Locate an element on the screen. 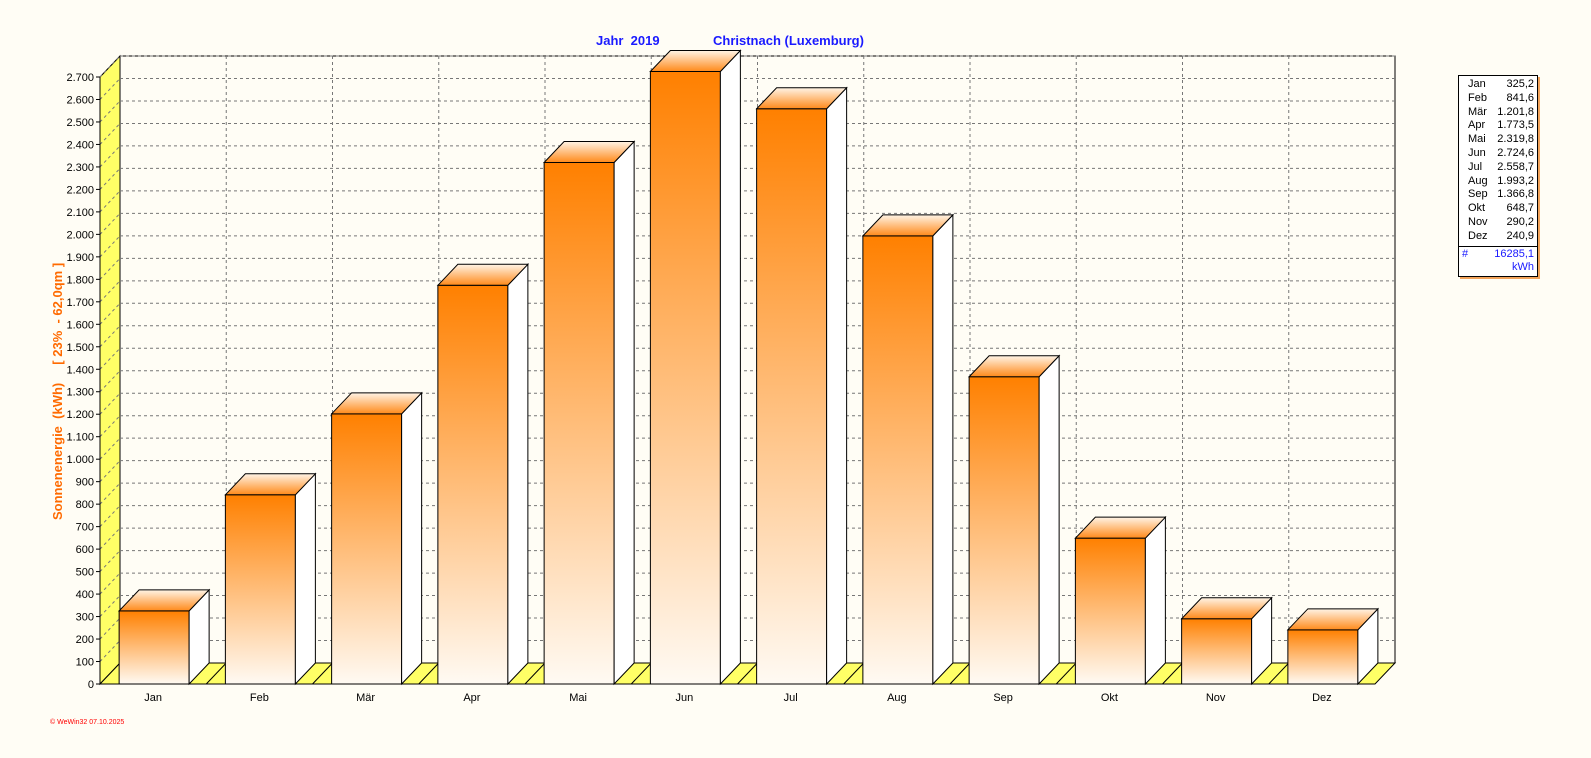 The height and width of the screenshot is (758, 1591). y-tick-label: 500 is located at coordinates (85, 573).